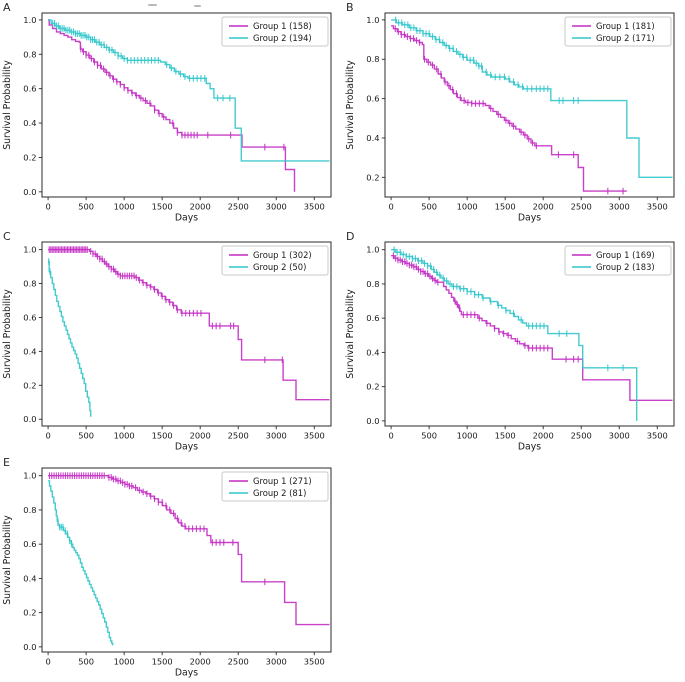  What do you see at coordinates (625, 26) in the screenshot?
I see `legend-entry-label: Group 1 (181)` at bounding box center [625, 26].